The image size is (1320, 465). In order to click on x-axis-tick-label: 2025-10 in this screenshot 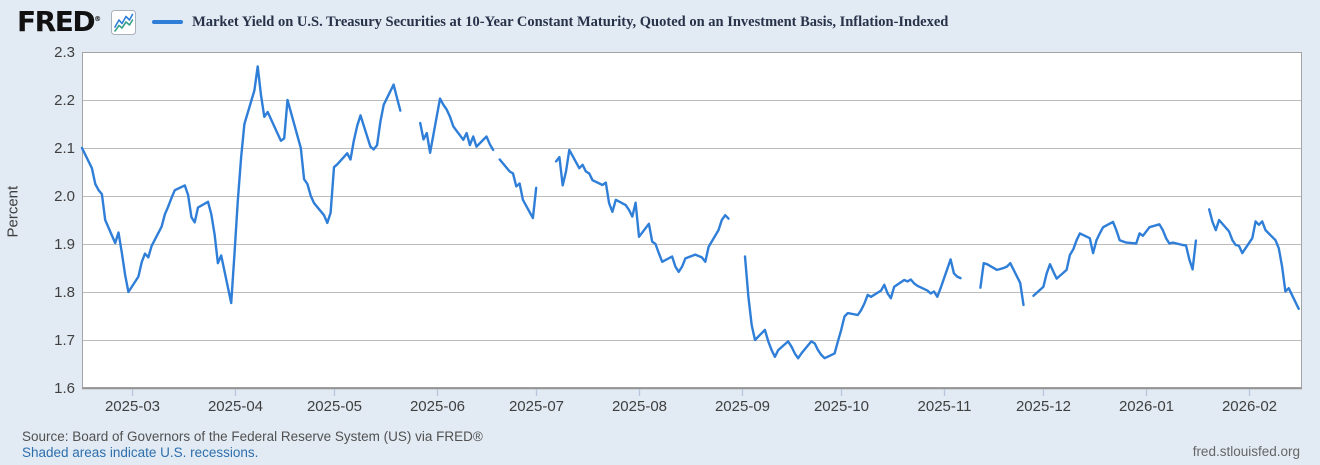, I will do `click(841, 406)`.